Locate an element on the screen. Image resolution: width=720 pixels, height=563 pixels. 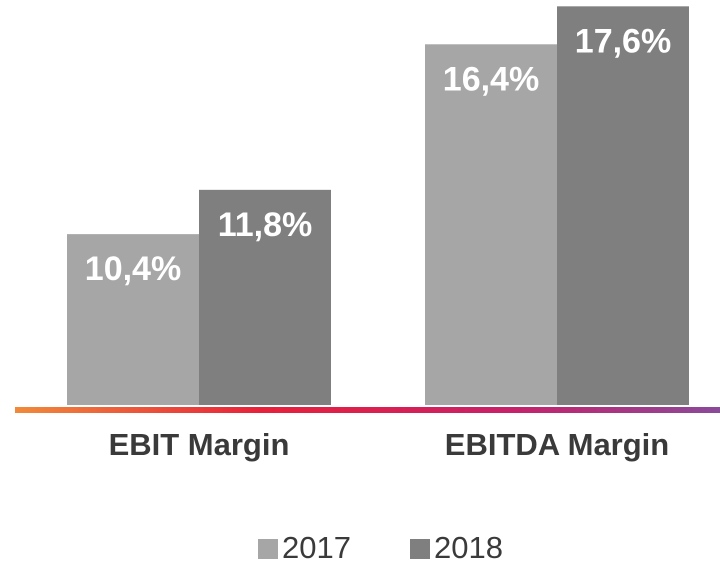
value-label: 16,4% is located at coordinates (491, 79).